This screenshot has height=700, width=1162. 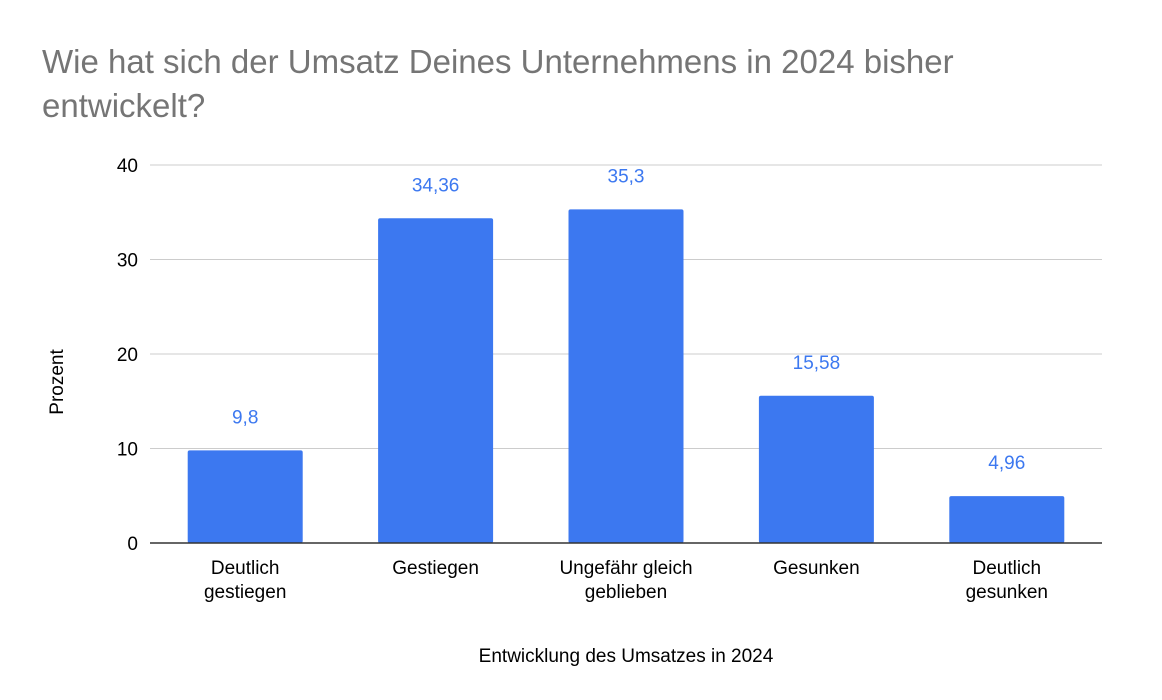 What do you see at coordinates (436, 185) in the screenshot?
I see `data-label: 34,36` at bounding box center [436, 185].